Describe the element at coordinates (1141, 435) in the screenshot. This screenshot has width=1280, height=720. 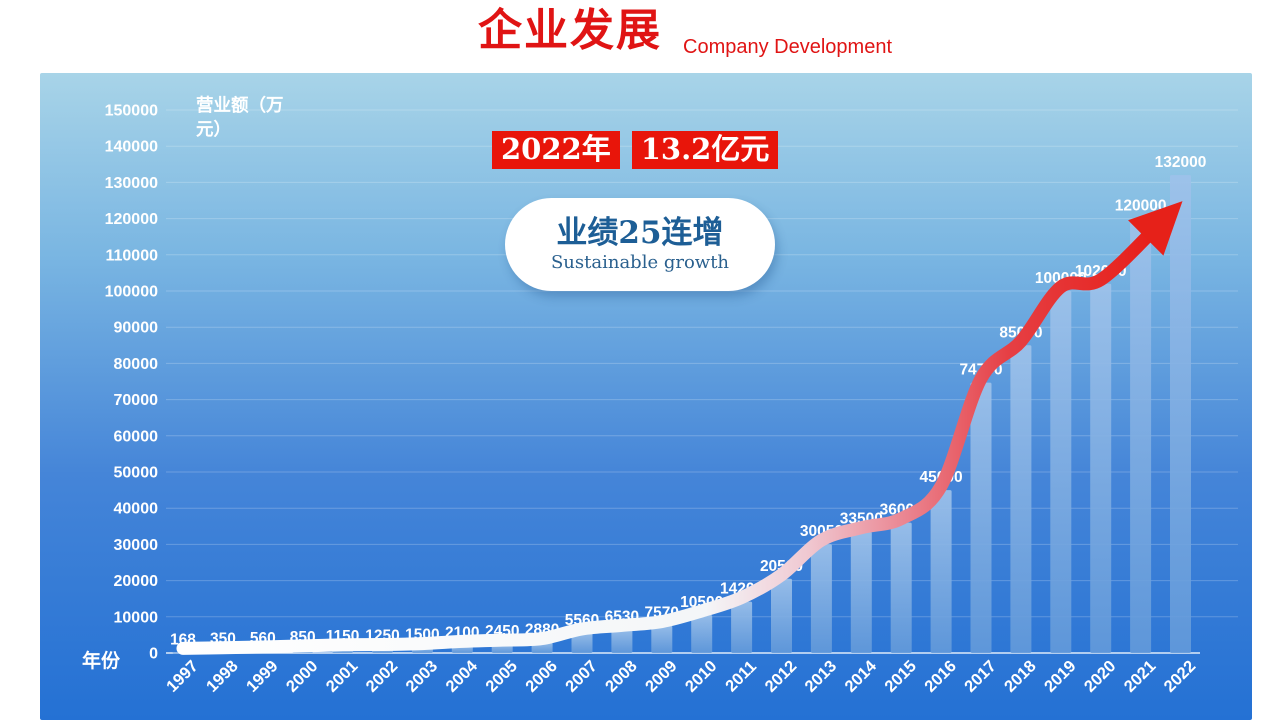
I see `bar-2021` at that location.